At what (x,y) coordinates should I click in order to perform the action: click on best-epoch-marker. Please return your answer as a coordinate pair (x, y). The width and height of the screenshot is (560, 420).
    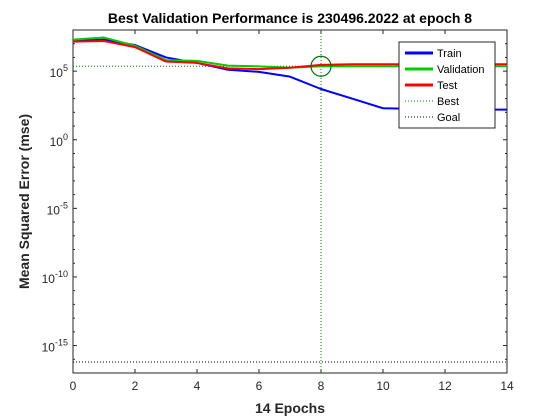
    Looking at the image, I should click on (321, 66).